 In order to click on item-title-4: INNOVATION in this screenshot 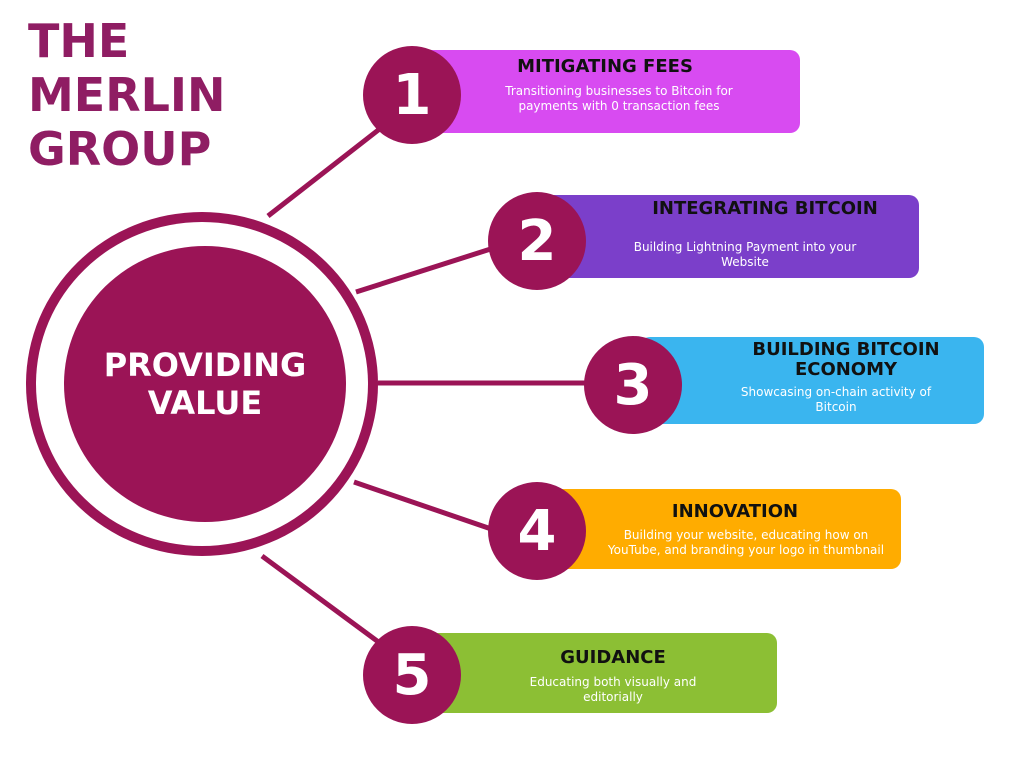, I will do `click(735, 511)`.